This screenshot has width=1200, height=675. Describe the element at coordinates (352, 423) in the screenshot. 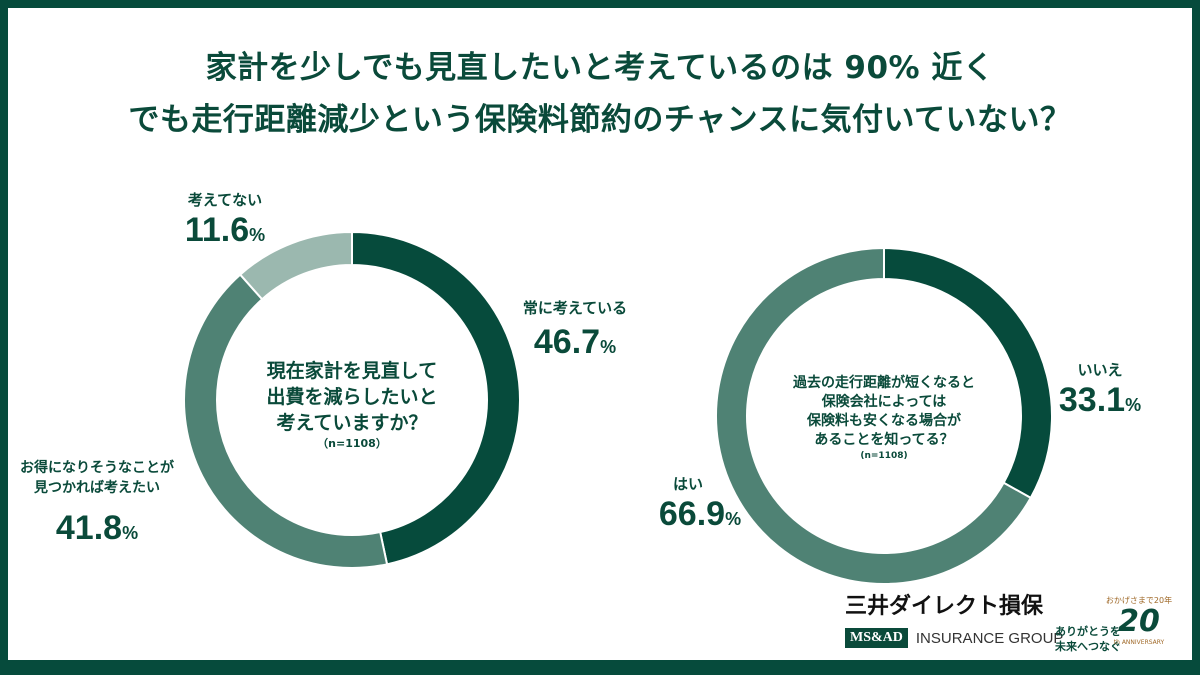

I see `question-line: 考えていますか？` at that location.